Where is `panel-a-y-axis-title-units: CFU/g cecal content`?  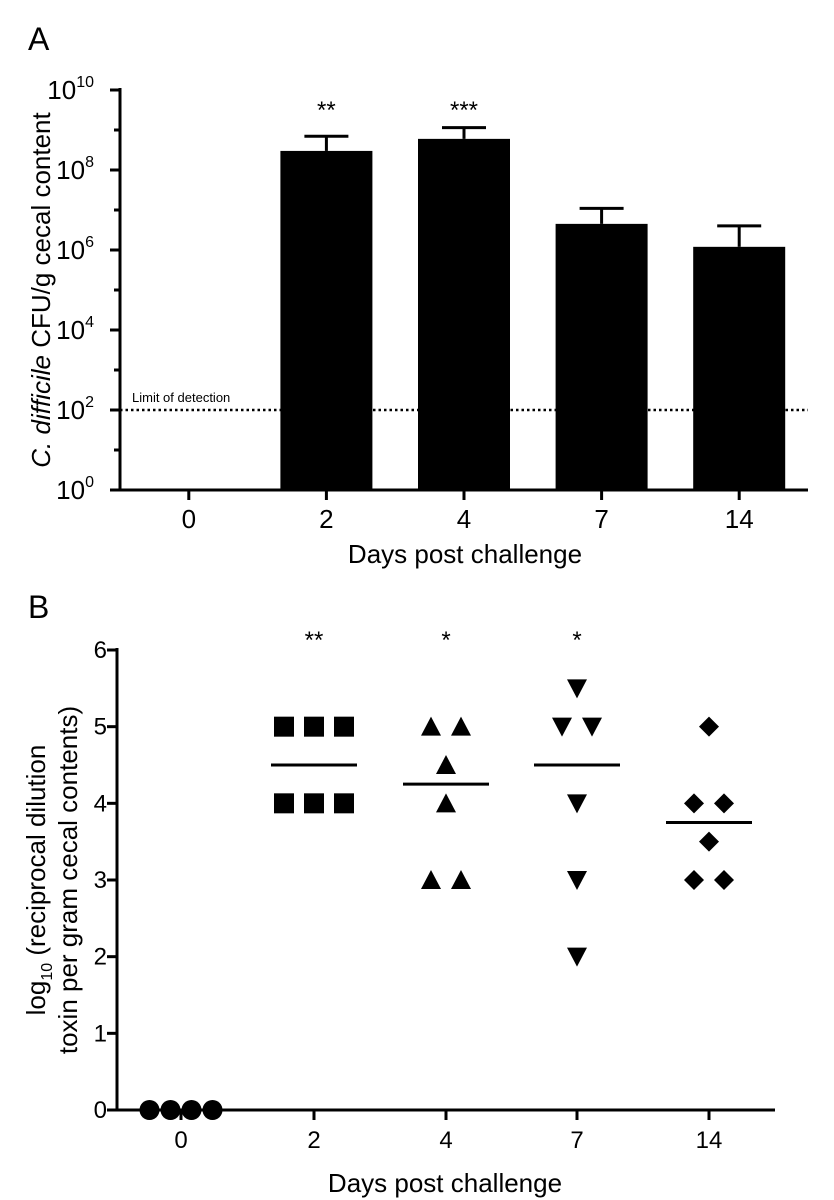
panel-a-y-axis-title-units: CFU/g cecal content is located at coordinates (41, 233).